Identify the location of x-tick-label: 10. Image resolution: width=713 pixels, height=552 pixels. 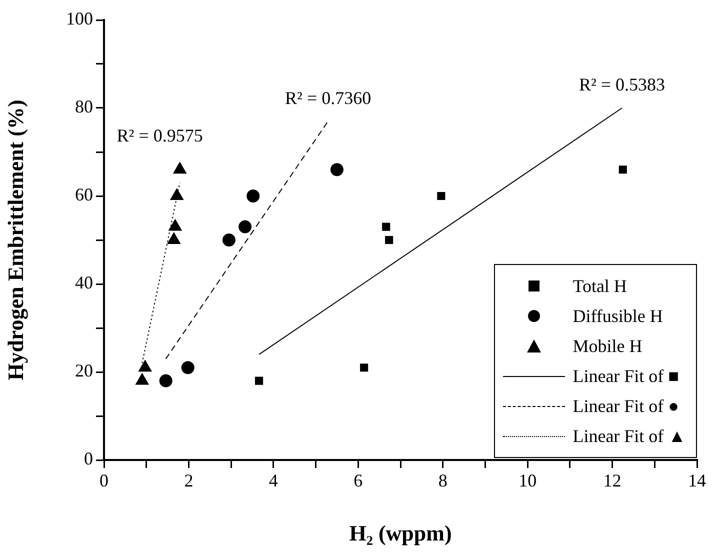
(527, 480).